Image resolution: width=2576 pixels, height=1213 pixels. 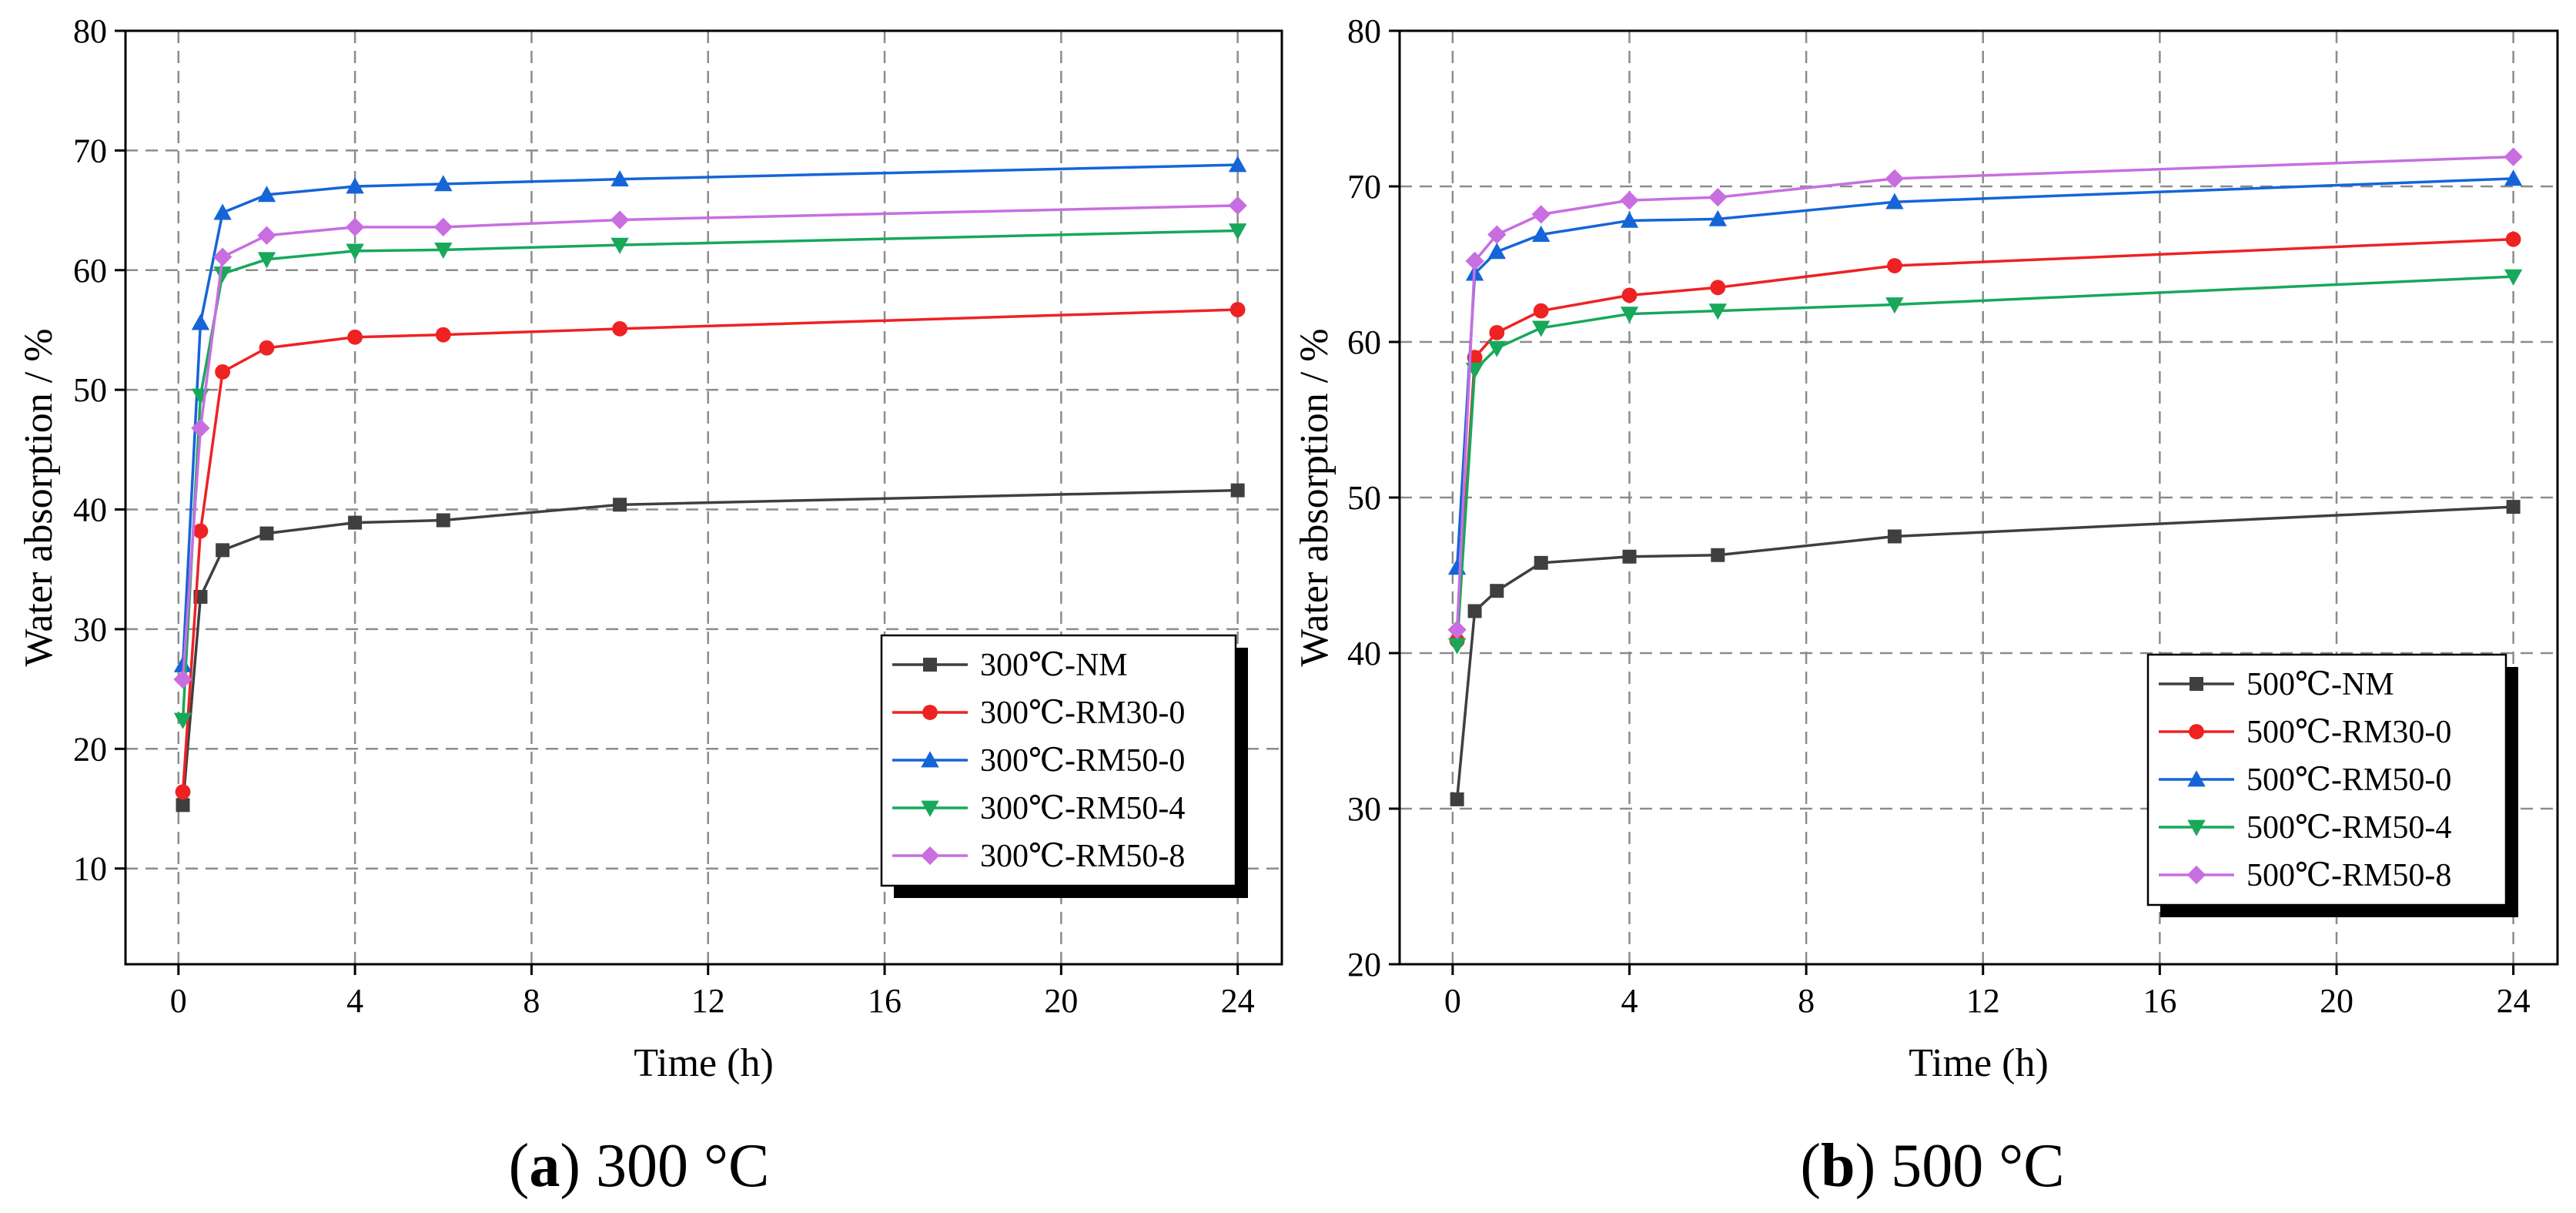 I want to click on legend-label: 500℃-RM50-4, so click(x=2349, y=828).